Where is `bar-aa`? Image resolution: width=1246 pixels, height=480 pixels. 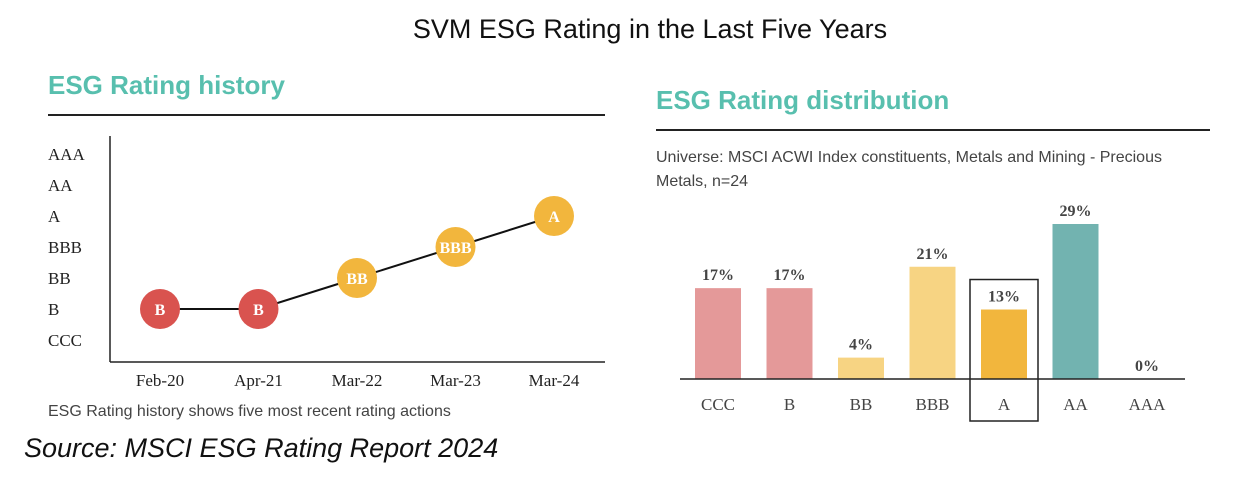 bar-aa is located at coordinates (1075, 301).